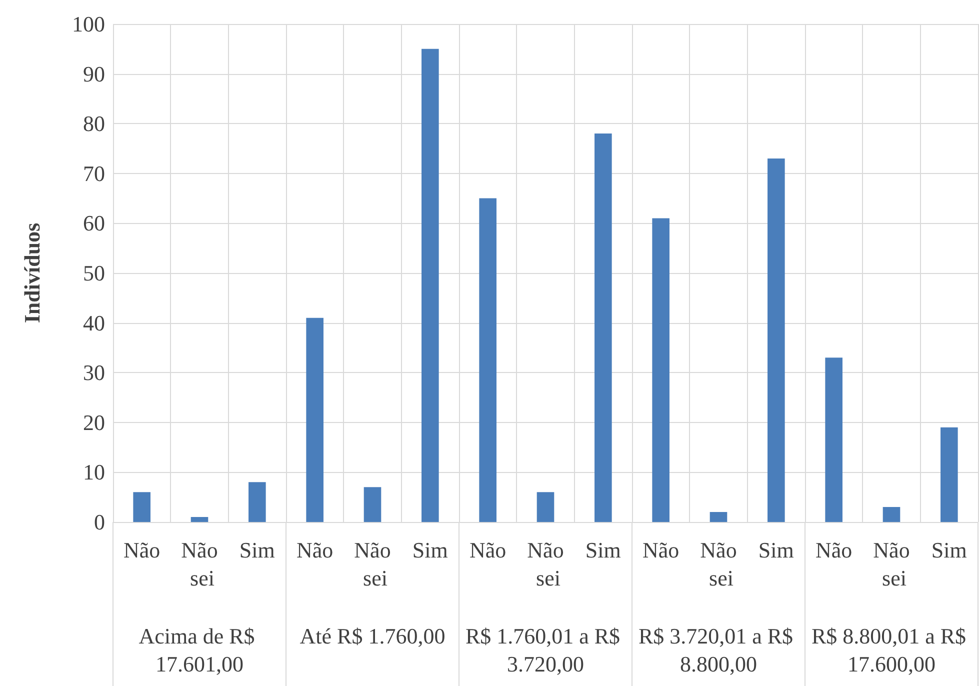 The width and height of the screenshot is (979, 686). I want to click on y-tick-label: 50, so click(94, 273).